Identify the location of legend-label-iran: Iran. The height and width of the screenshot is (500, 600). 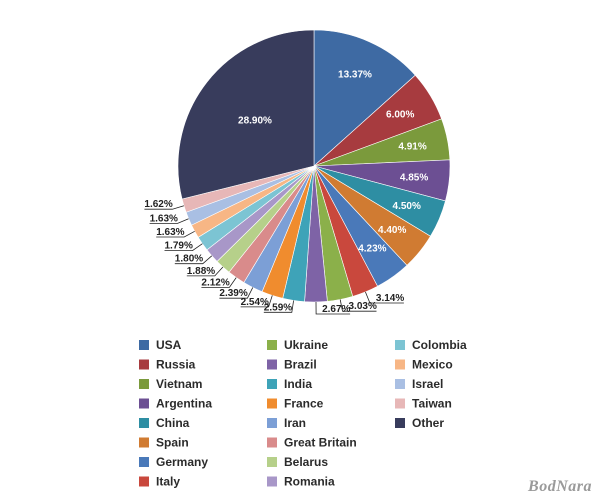
(295, 423).